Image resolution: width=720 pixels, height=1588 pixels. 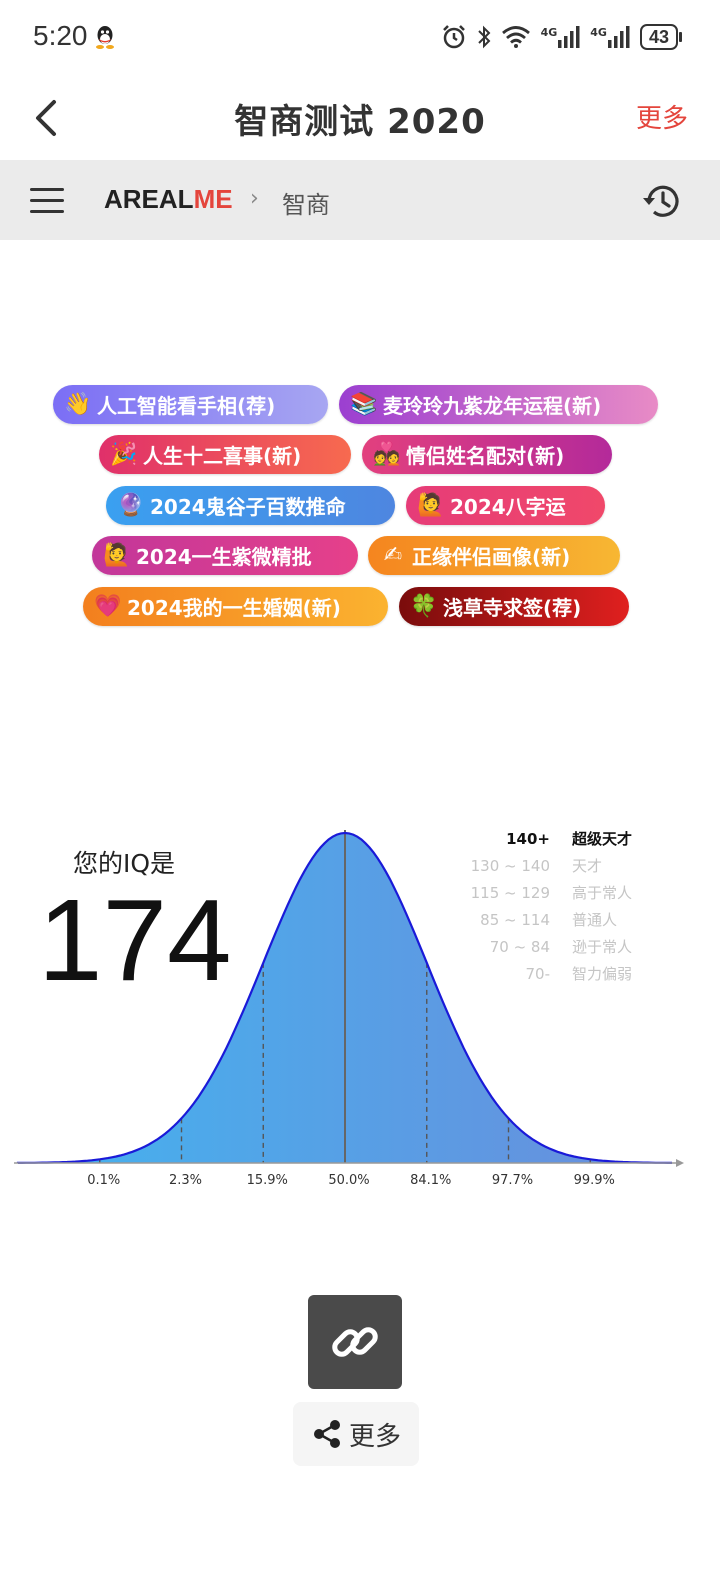 I want to click on feature-tag-pill: 📚 麦玲玲九紫龙年运程(新), so click(x=498, y=404).